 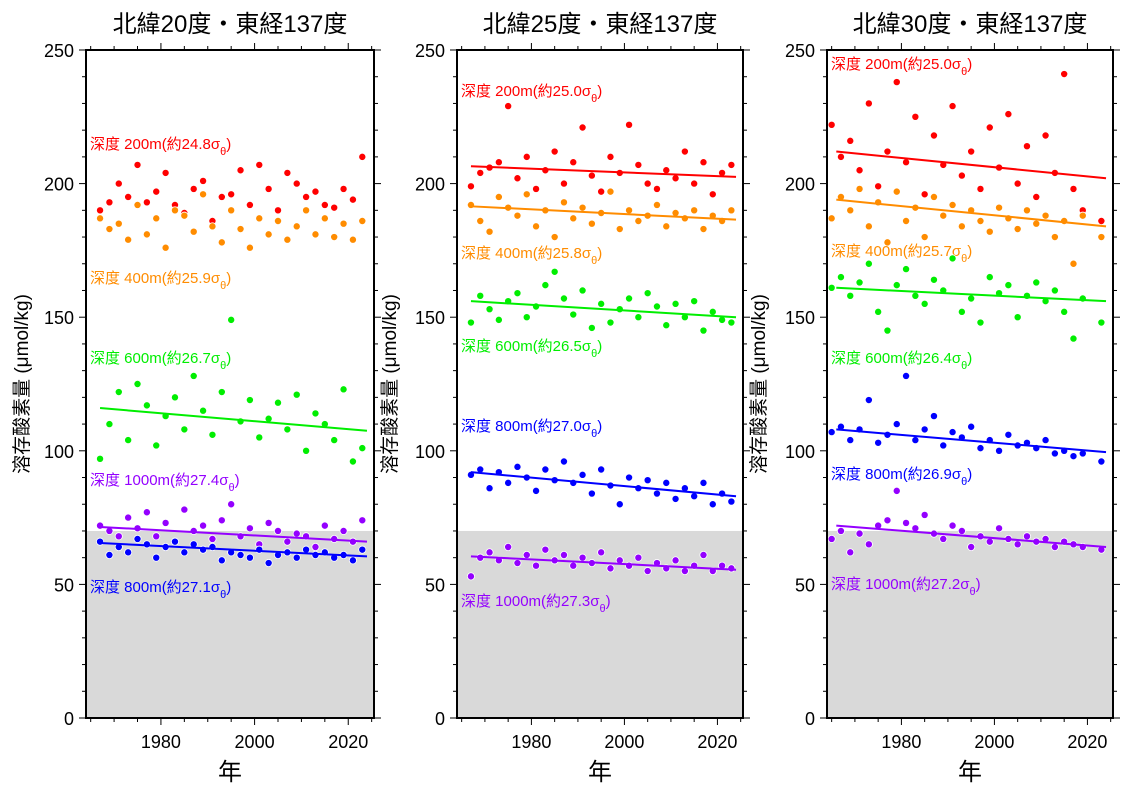 I want to click on series-label-main: 深度 200m(約25.0σ, so click(x=526, y=91).